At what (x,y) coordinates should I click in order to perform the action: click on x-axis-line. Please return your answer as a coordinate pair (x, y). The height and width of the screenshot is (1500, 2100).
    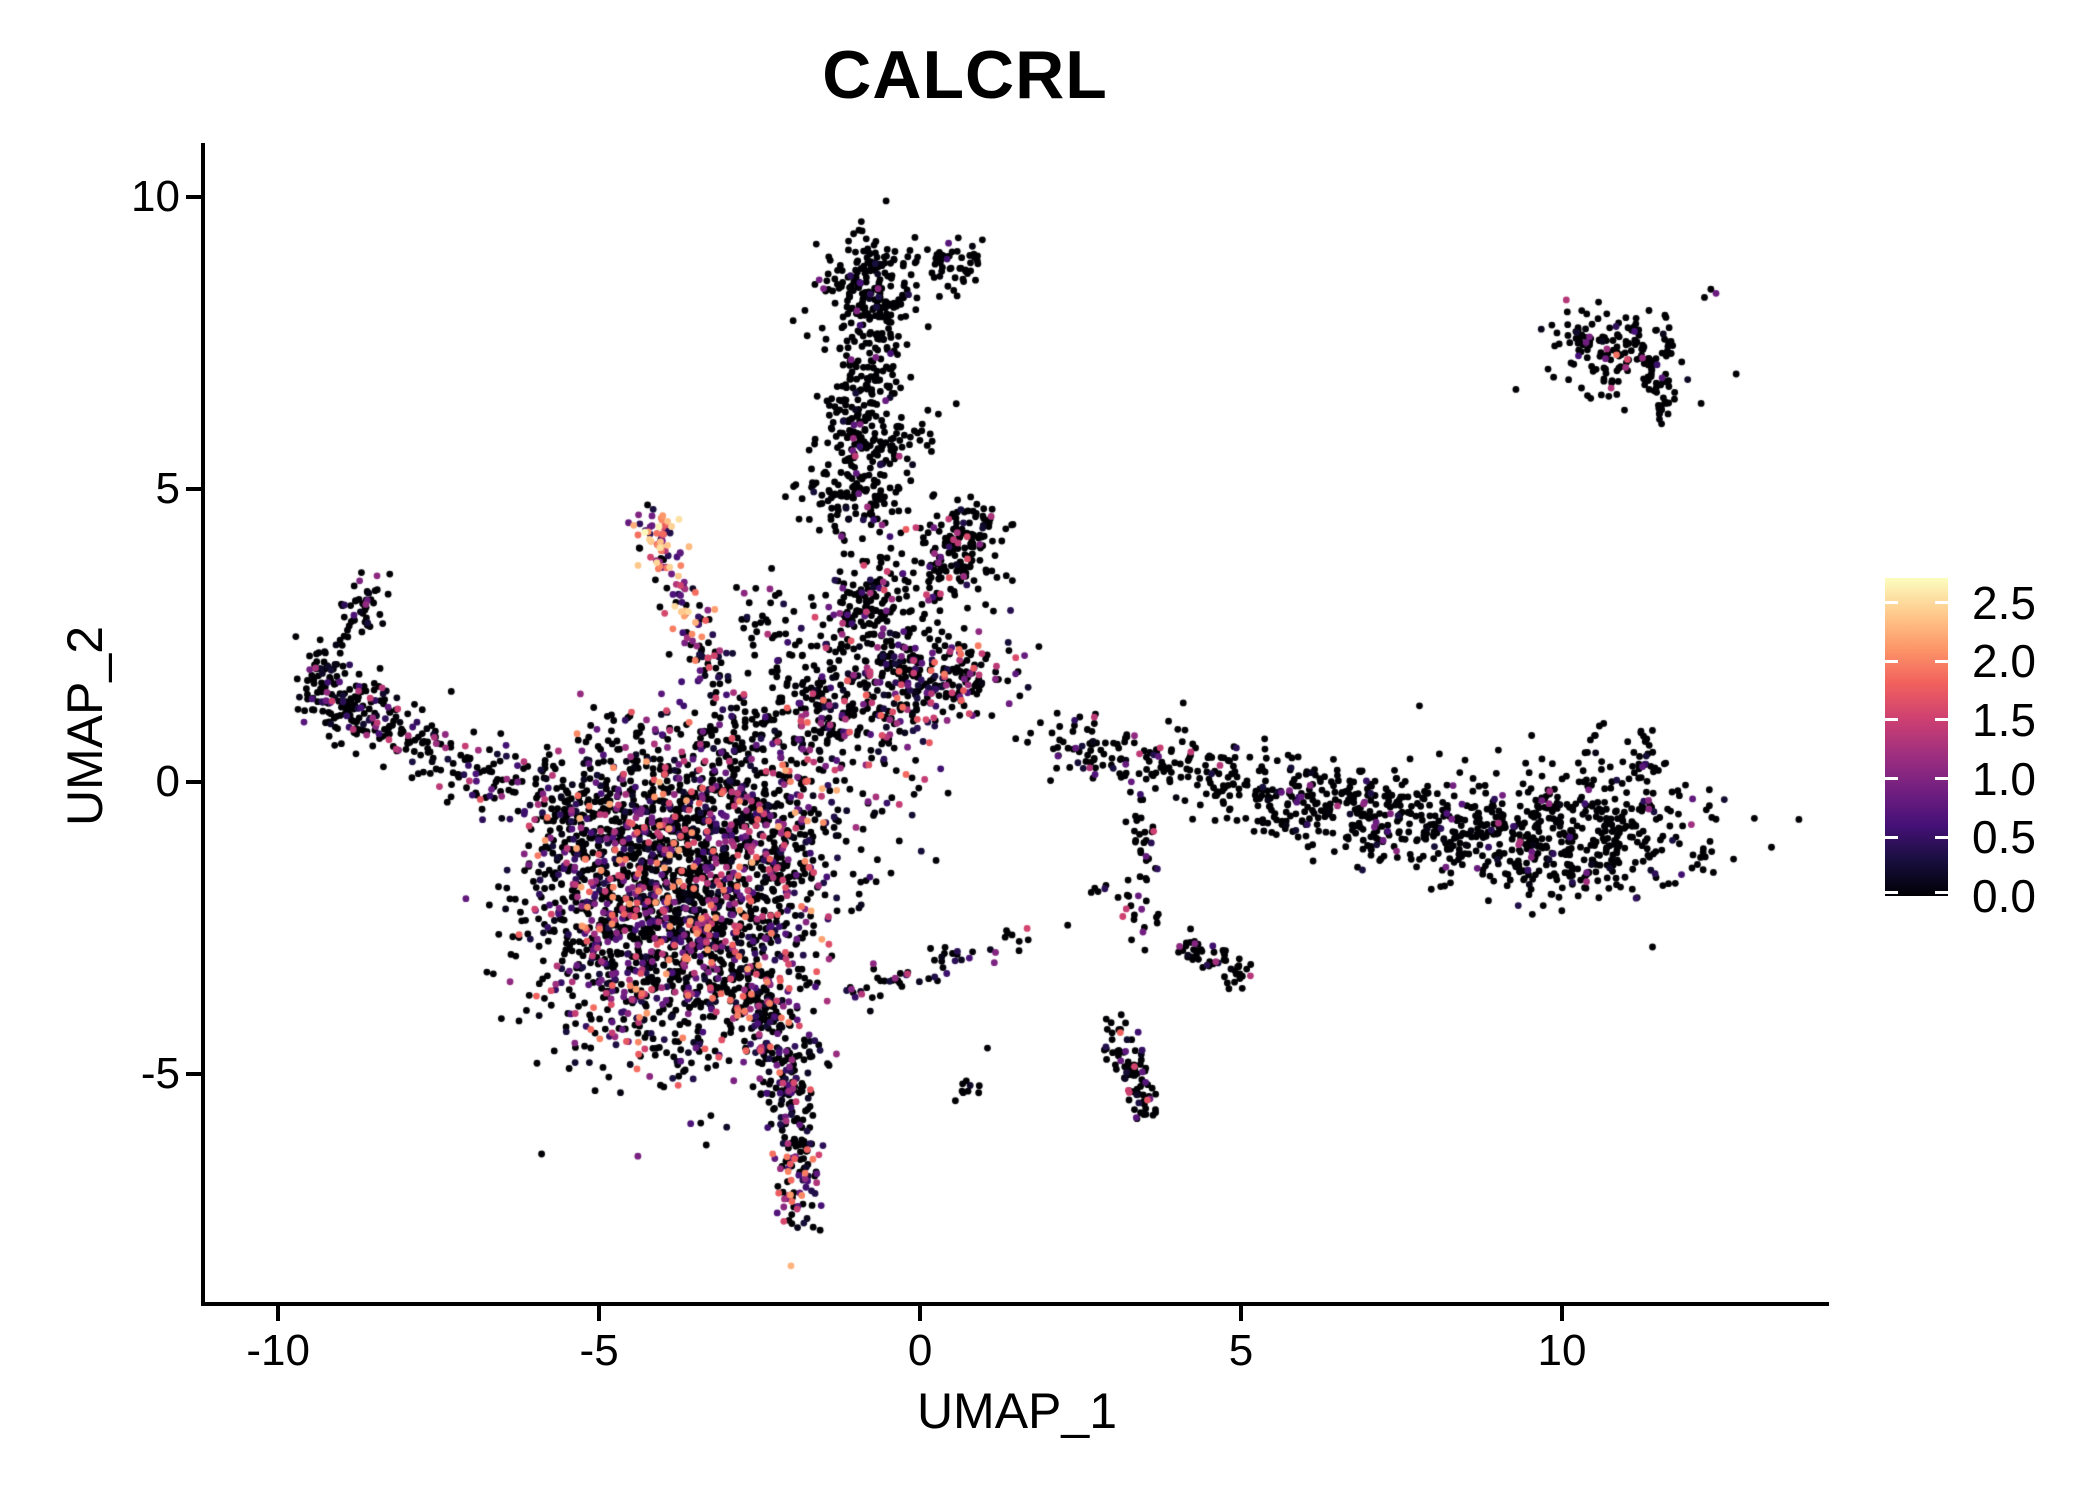
    Looking at the image, I should click on (1015, 1304).